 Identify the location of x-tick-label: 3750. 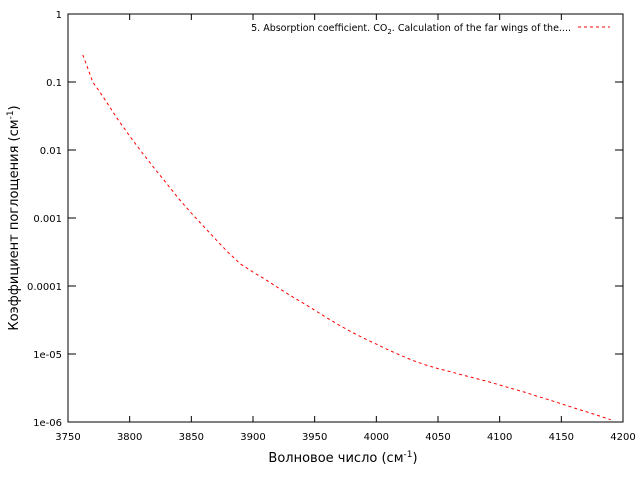
(67, 437).